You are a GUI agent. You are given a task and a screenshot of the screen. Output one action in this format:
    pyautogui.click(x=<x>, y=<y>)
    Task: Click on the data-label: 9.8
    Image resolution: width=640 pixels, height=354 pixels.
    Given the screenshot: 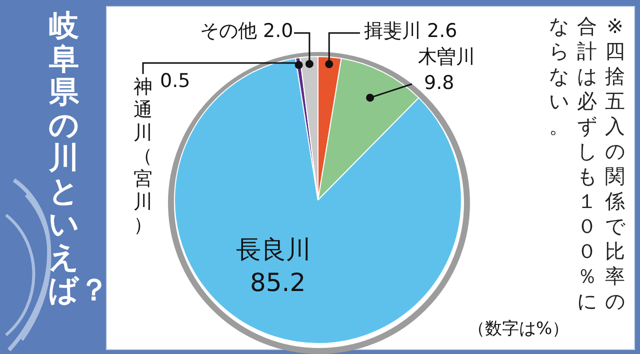 What is the action you would take?
    pyautogui.click(x=439, y=83)
    